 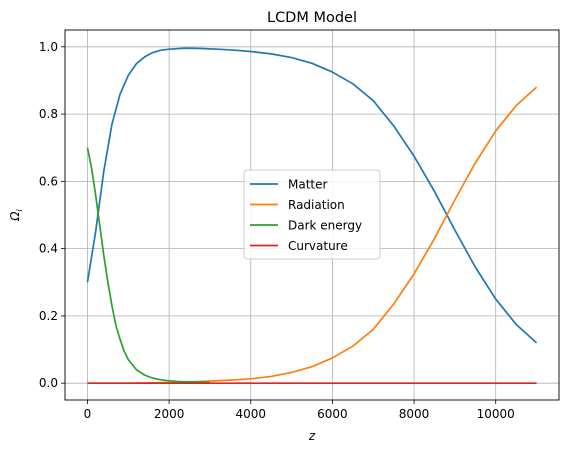 I want to click on legend-box, so click(x=312, y=214).